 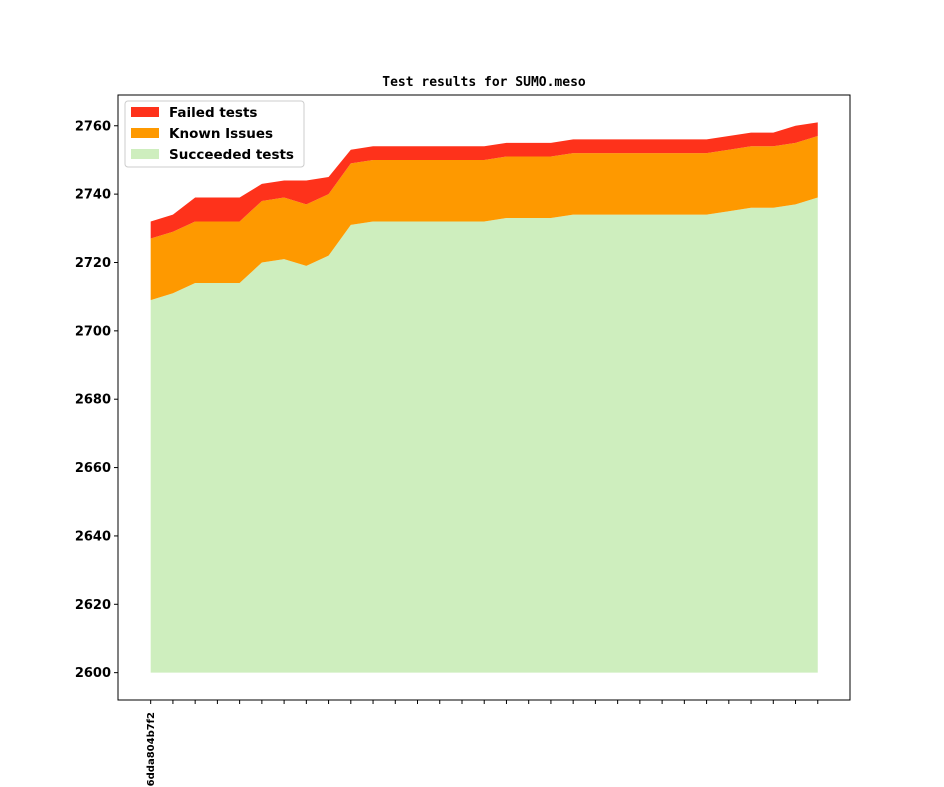 What do you see at coordinates (231, 155) in the screenshot?
I see `legend-label-succeeded-tests: Succeeded tests` at bounding box center [231, 155].